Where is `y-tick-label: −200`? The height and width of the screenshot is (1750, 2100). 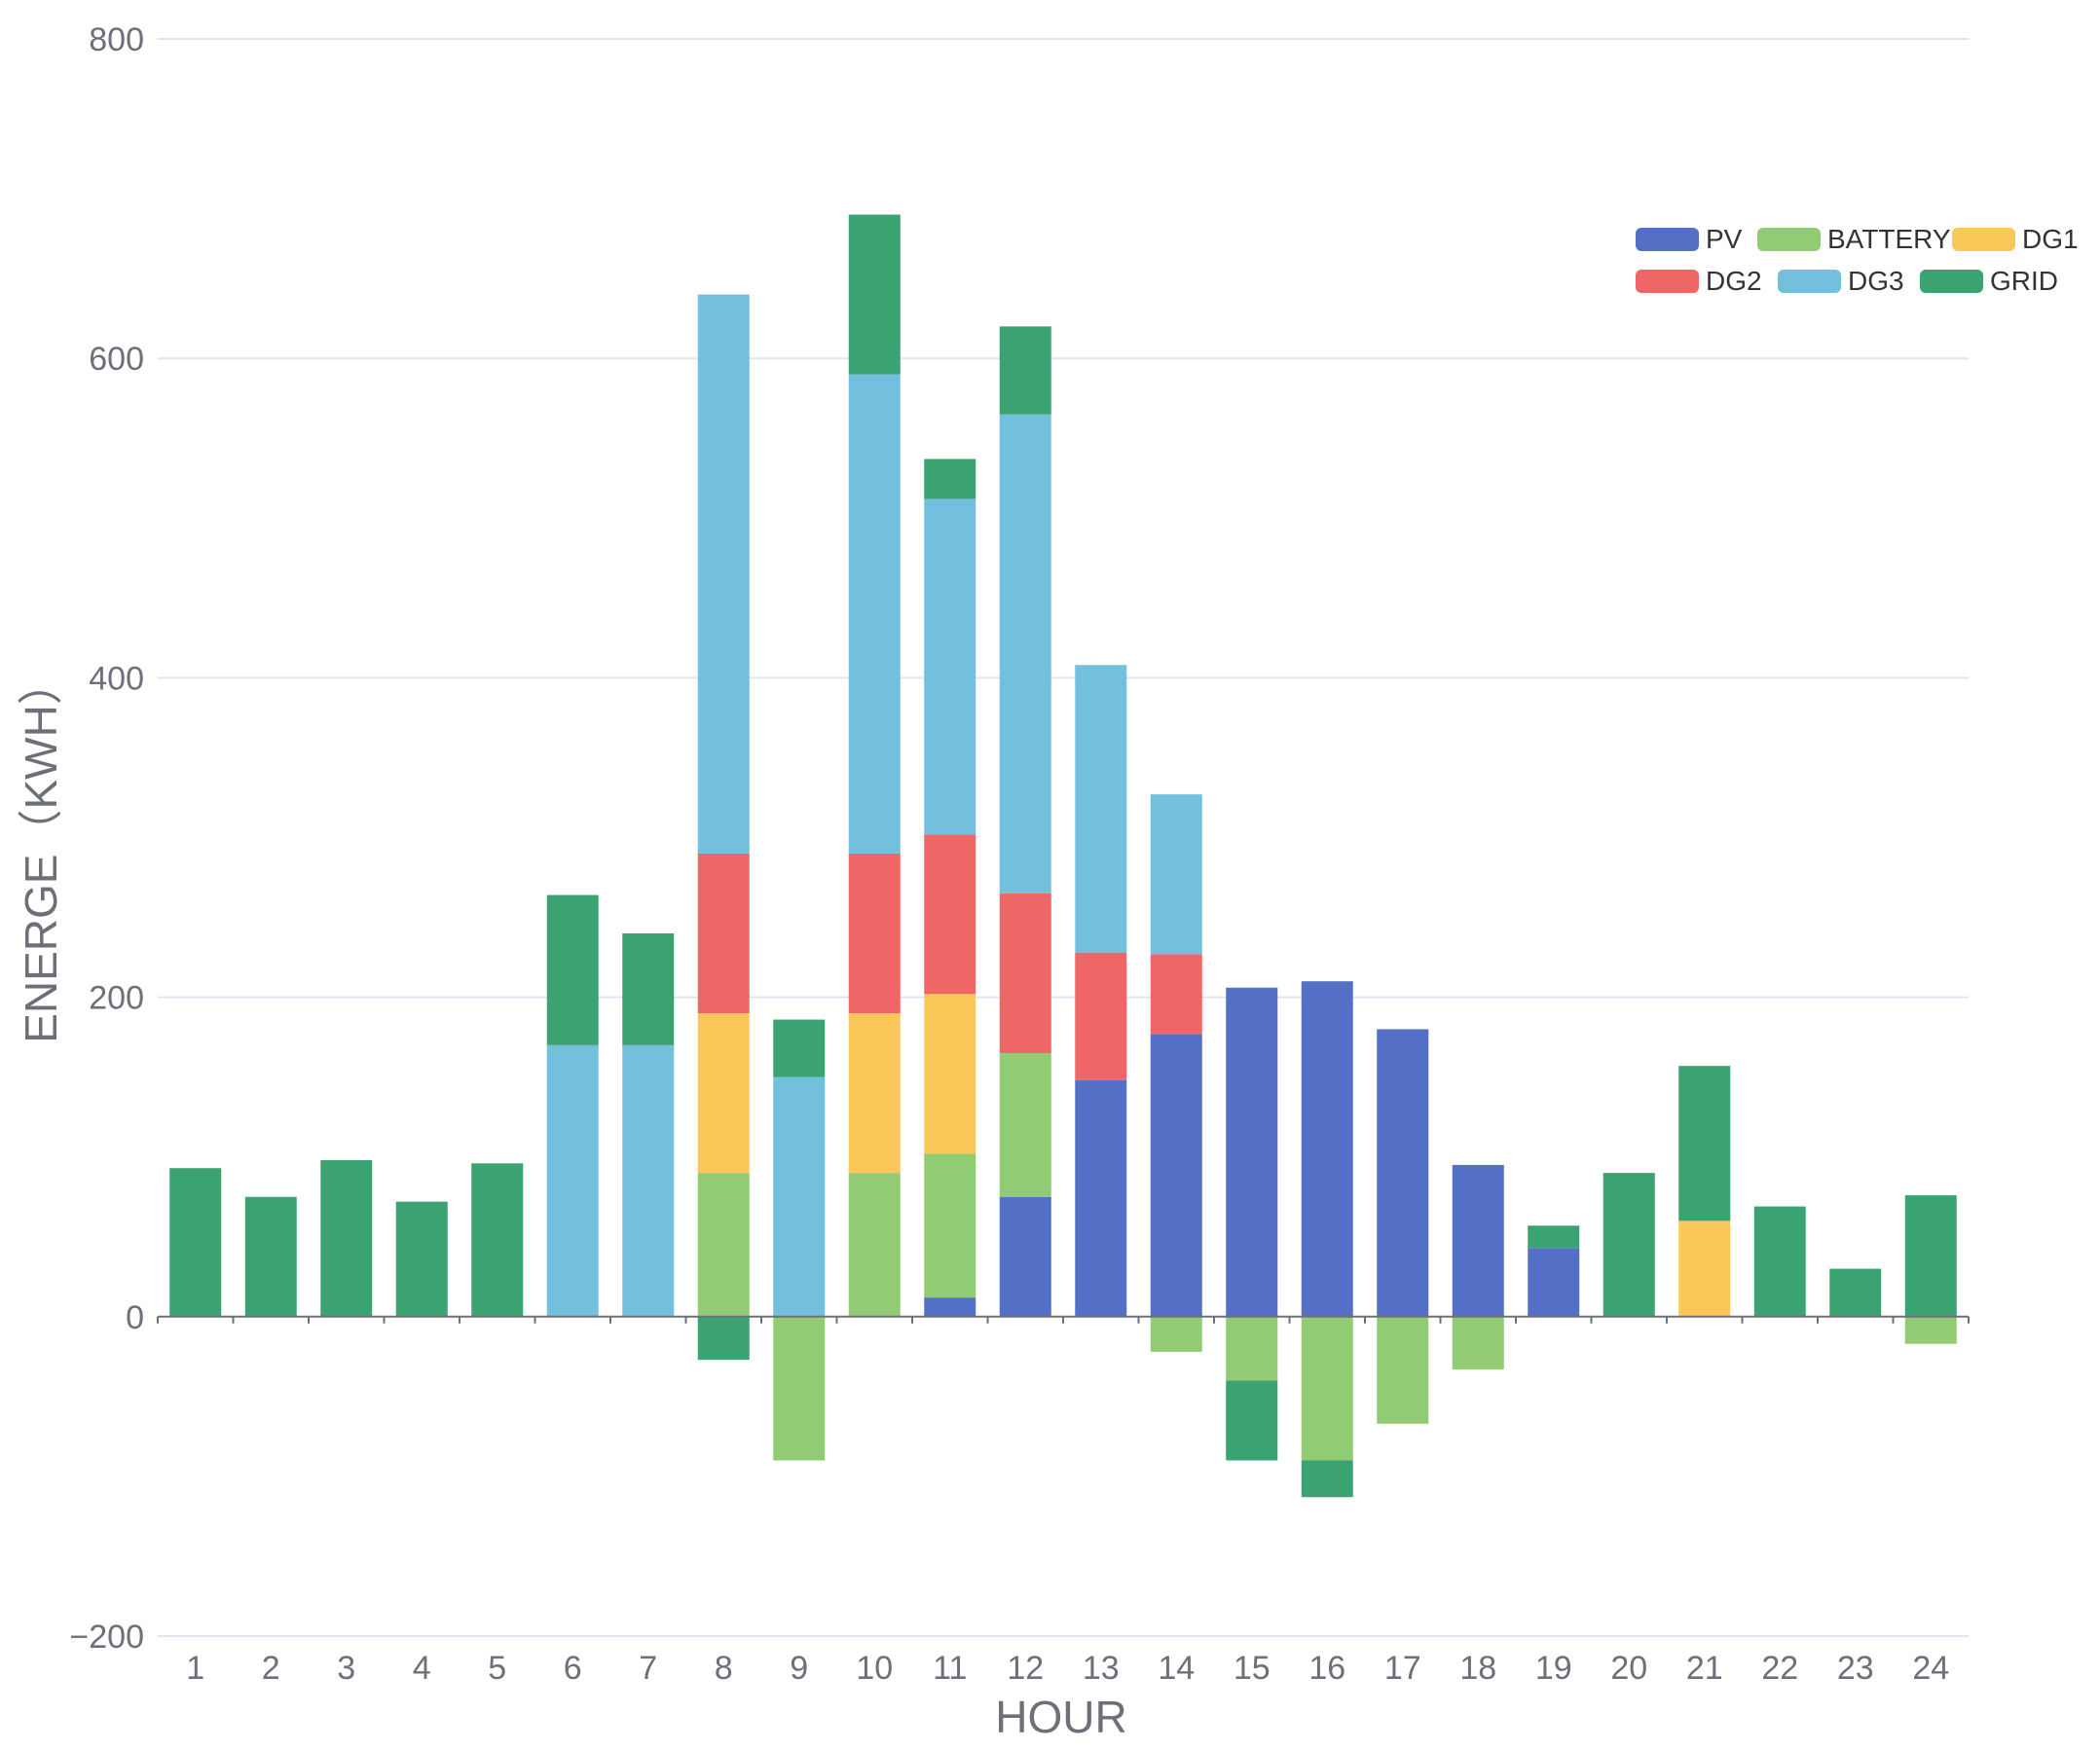
y-tick-label: −200 is located at coordinates (106, 1637).